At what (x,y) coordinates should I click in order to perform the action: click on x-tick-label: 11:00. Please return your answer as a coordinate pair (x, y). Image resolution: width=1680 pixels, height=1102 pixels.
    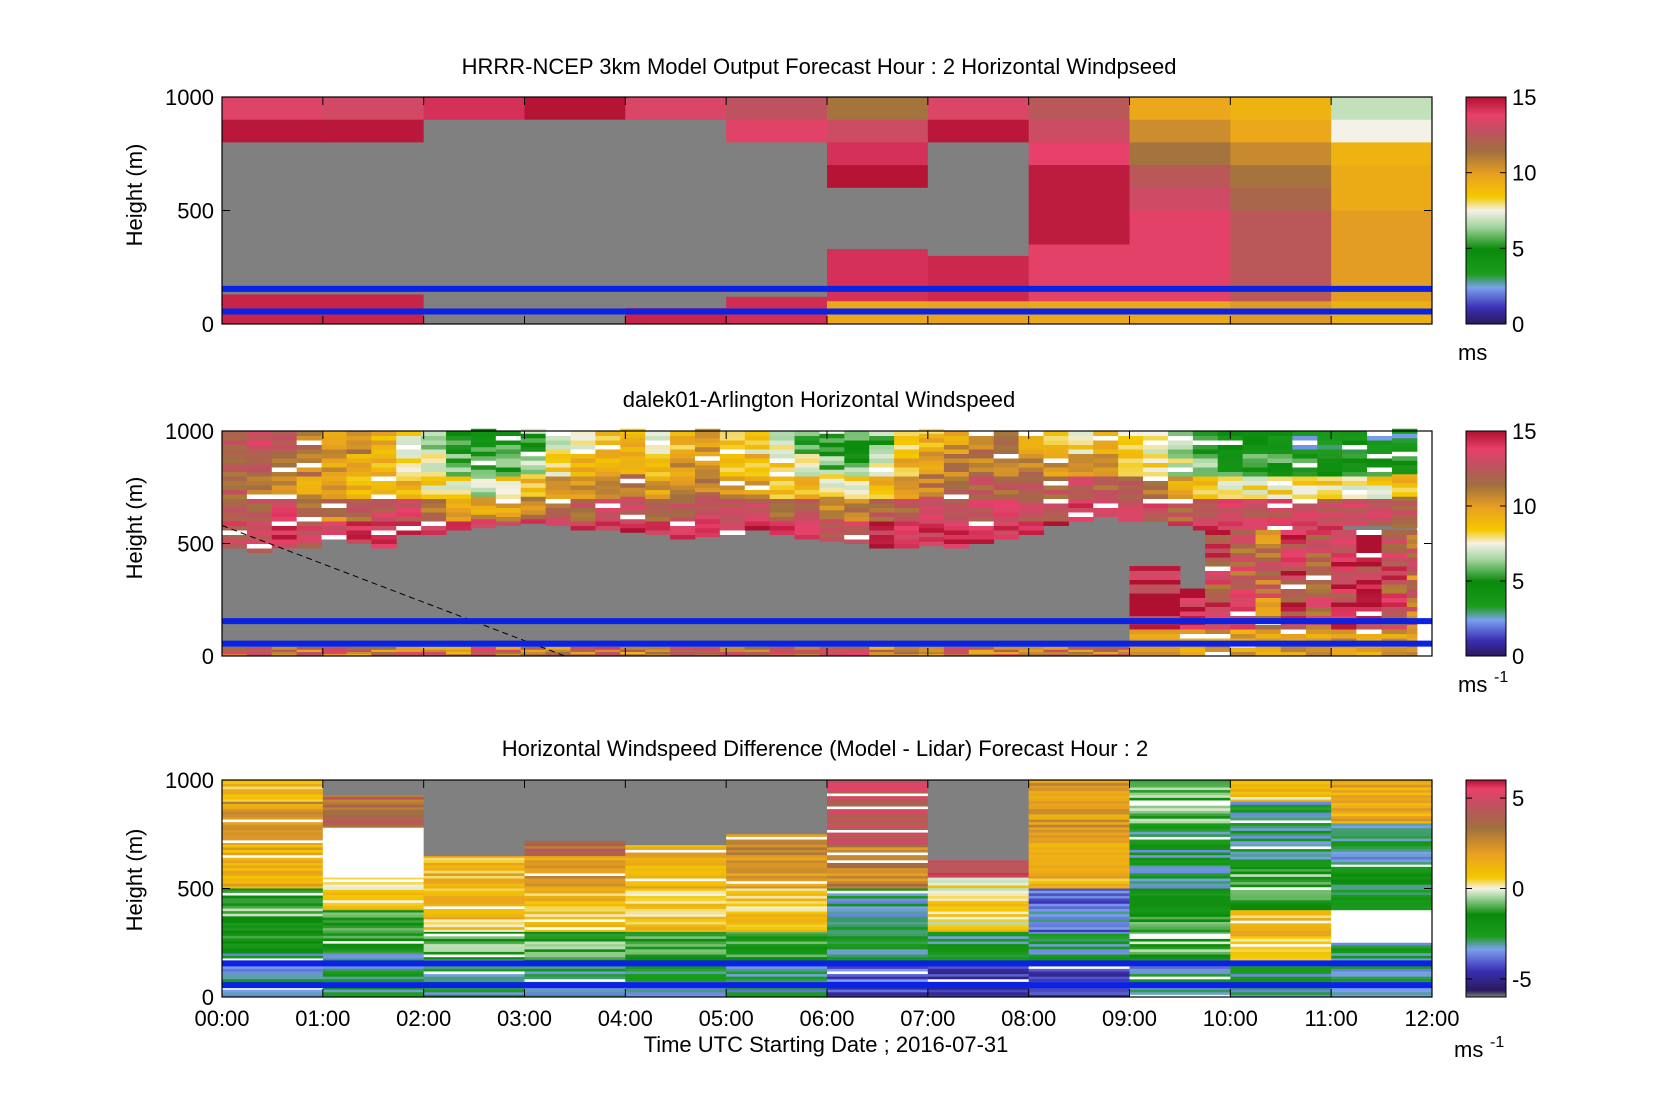
    Looking at the image, I should click on (1330, 1018).